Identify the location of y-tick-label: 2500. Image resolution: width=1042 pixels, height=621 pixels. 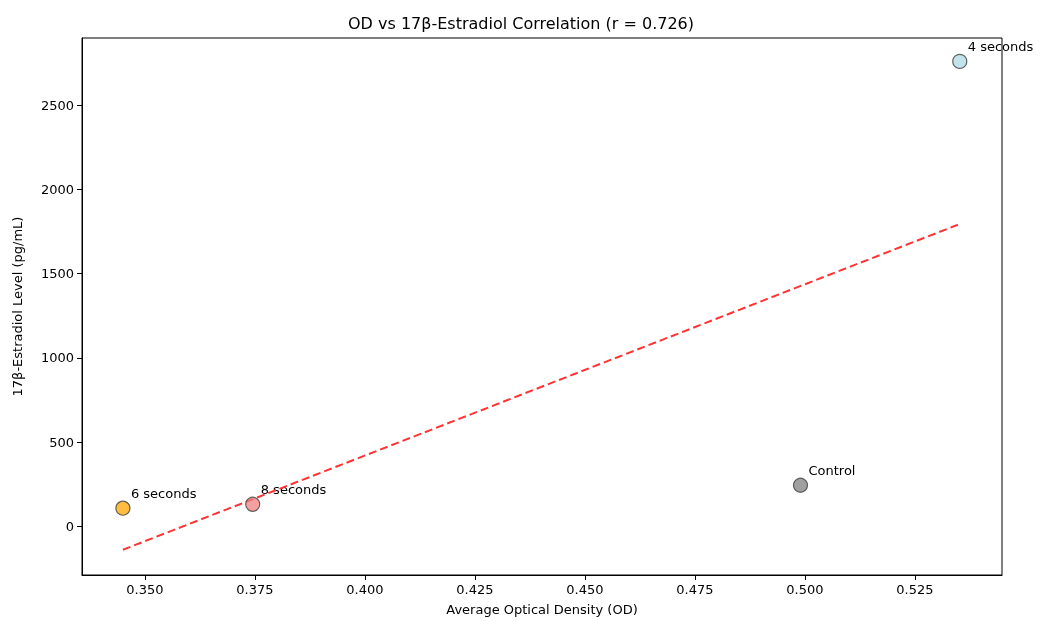
(57, 105).